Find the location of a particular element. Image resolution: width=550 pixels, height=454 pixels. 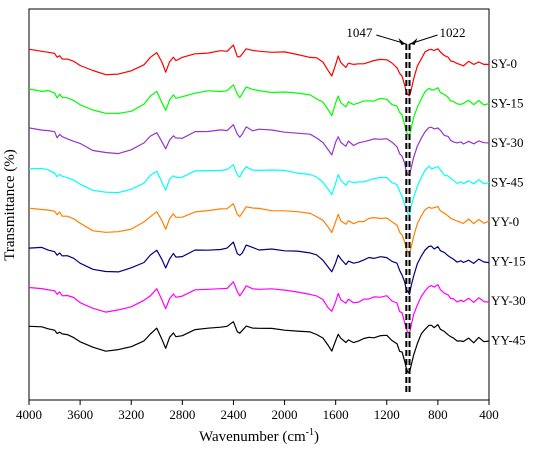

x-tick-label-3600: 3600 is located at coordinates (80, 414).